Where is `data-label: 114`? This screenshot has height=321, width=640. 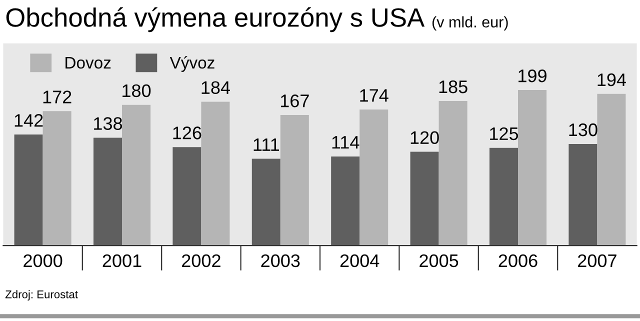
data-label: 114 is located at coordinates (346, 142).